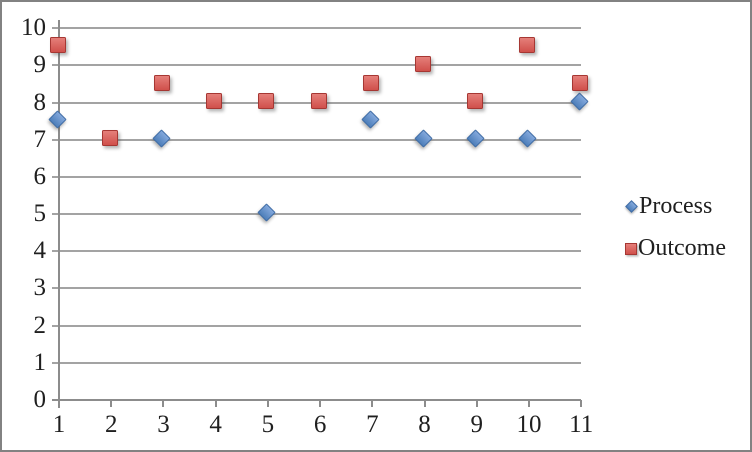 The width and height of the screenshot is (752, 452). Describe the element at coordinates (40, 214) in the screenshot. I see `y-axis-label: 5` at that location.